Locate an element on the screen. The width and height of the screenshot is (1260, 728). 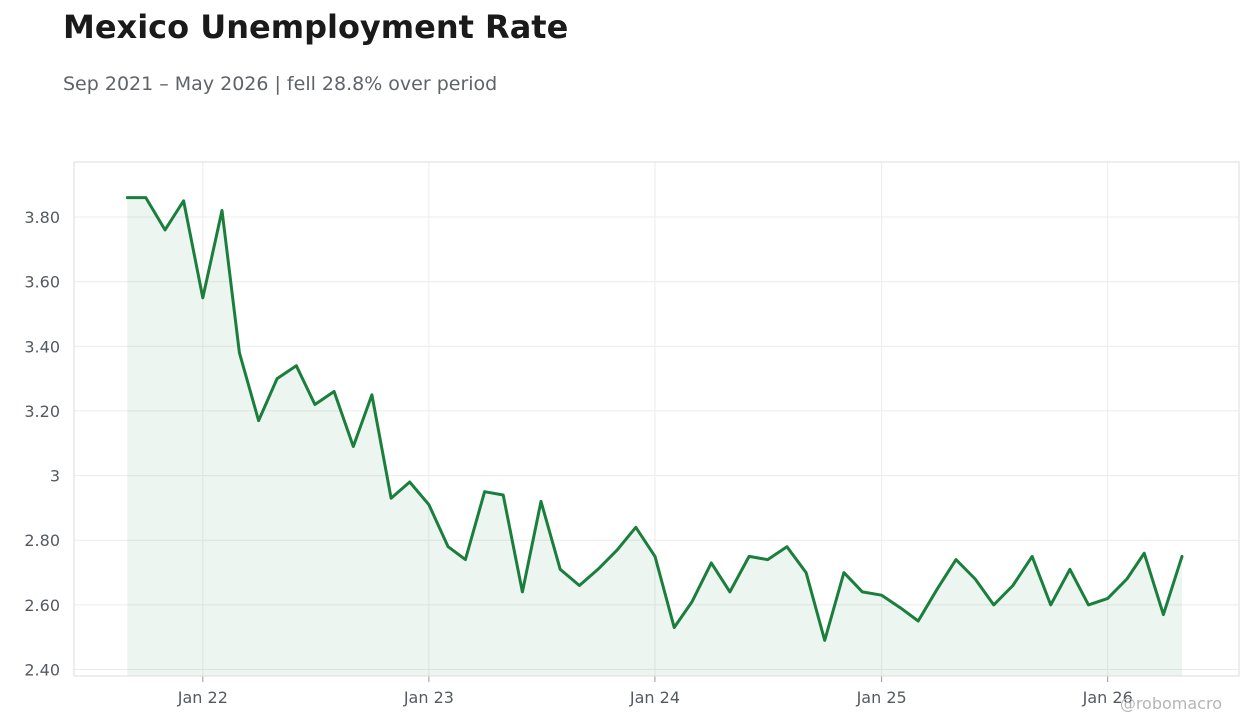
y-tick-label: 3.80 is located at coordinates (42, 217).